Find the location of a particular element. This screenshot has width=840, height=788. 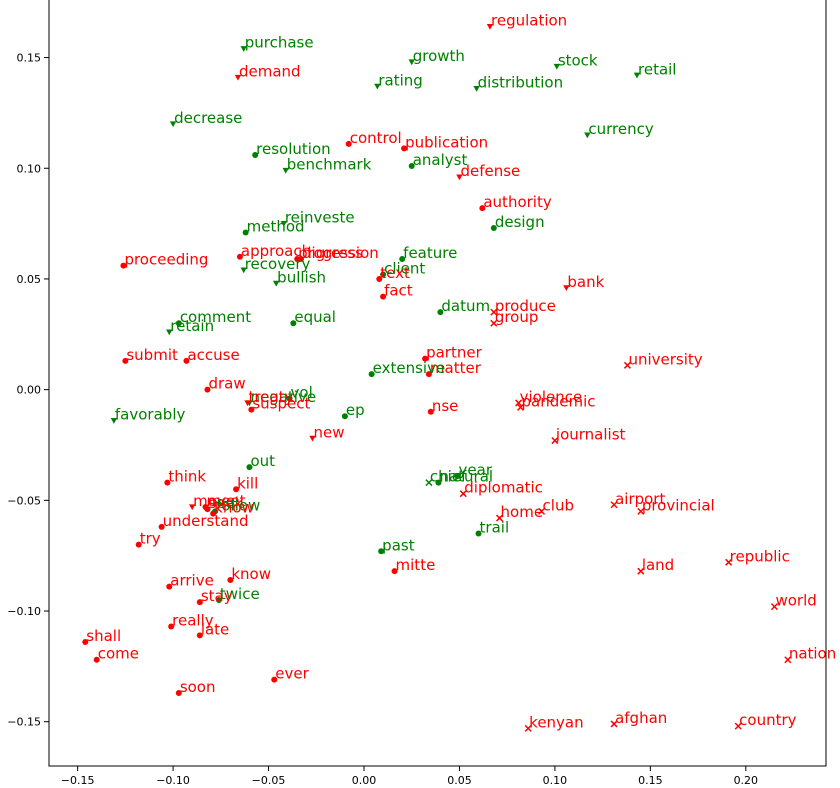

point-label: treaty is located at coordinates (271, 397).